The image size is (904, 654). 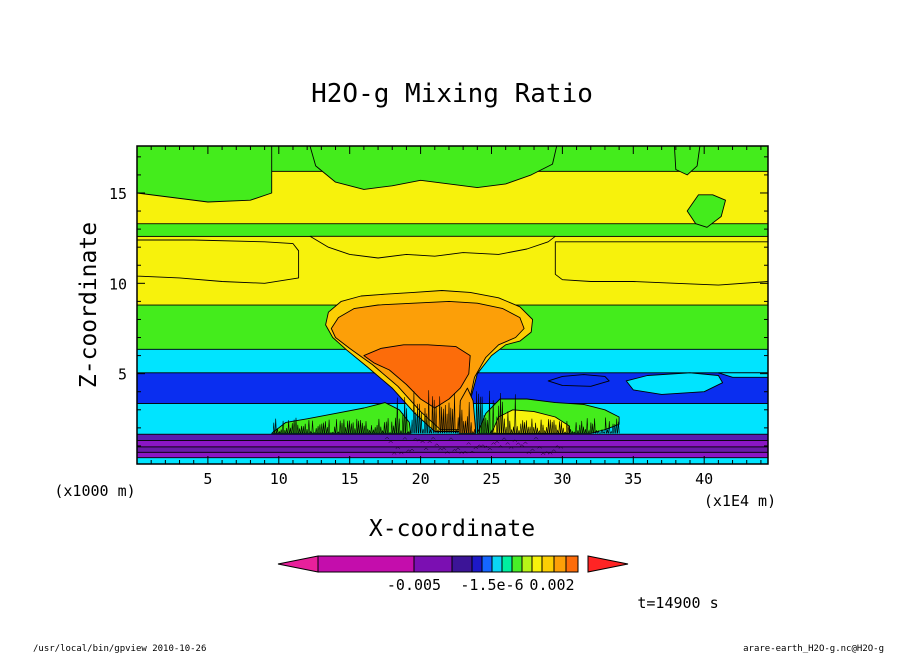 I want to click on x-tick-label-25: 25, so click(x=491, y=479).